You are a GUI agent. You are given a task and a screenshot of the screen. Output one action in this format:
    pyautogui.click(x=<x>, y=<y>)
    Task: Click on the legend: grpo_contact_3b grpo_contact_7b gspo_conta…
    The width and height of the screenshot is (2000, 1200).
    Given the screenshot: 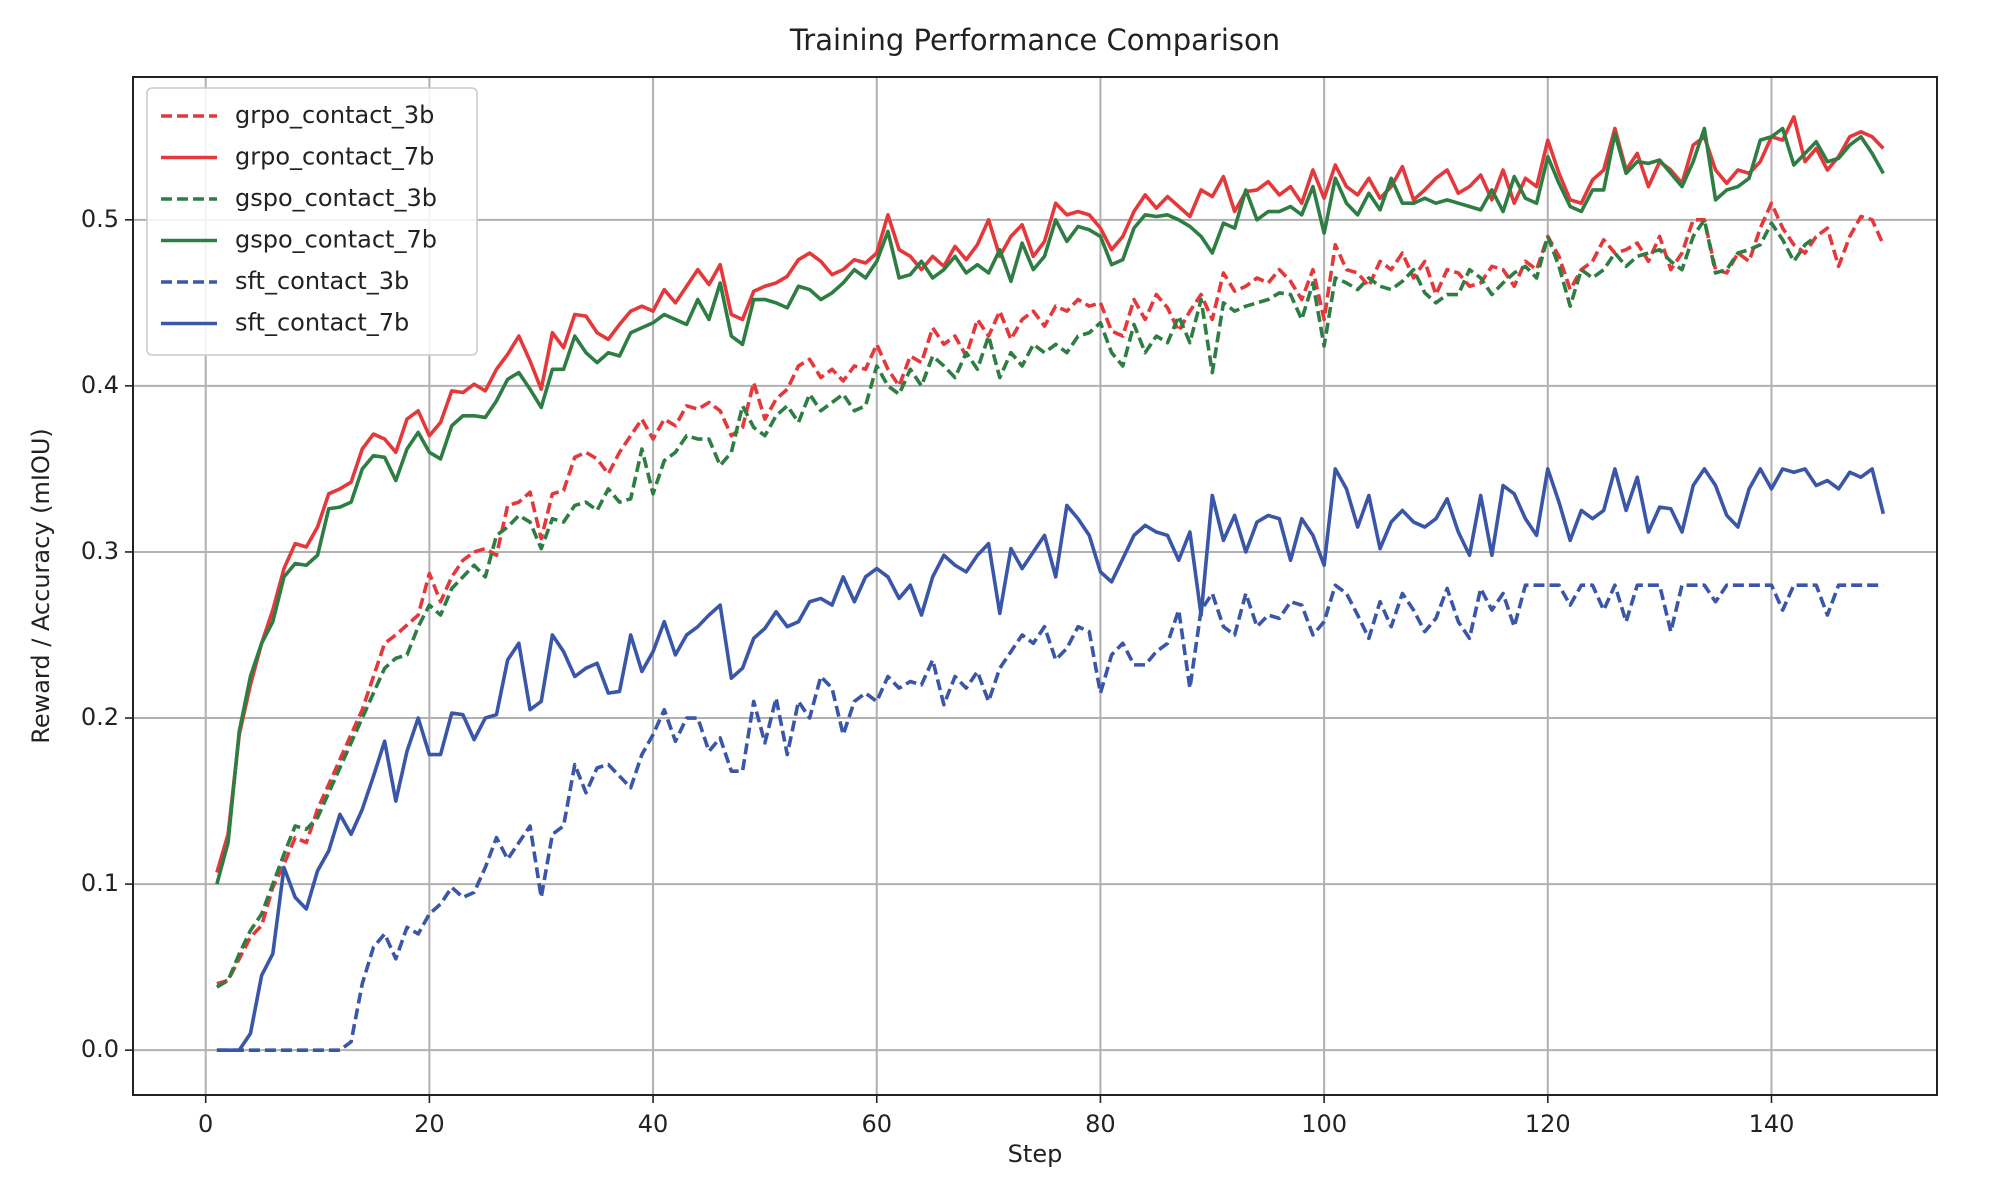 What is the action you would take?
    pyautogui.click(x=312, y=221)
    